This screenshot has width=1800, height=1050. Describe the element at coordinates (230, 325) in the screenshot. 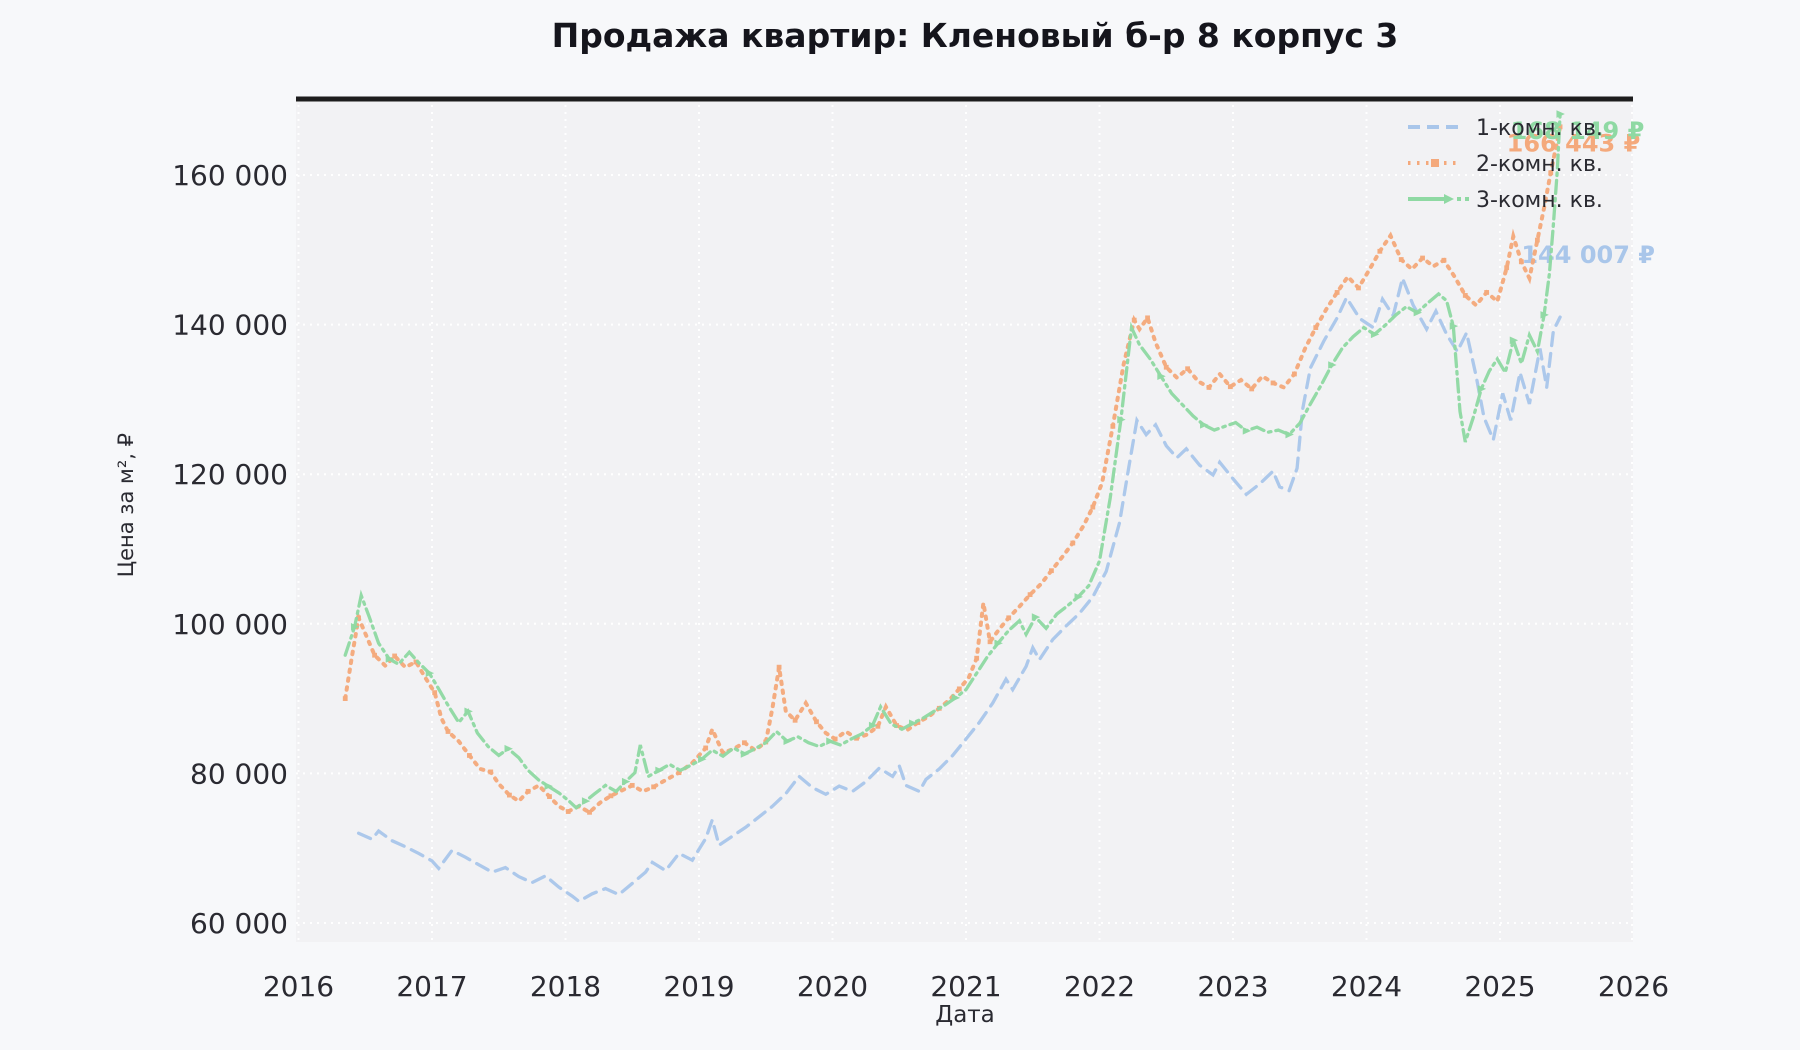

I see `y-tick-label: 140 000` at that location.